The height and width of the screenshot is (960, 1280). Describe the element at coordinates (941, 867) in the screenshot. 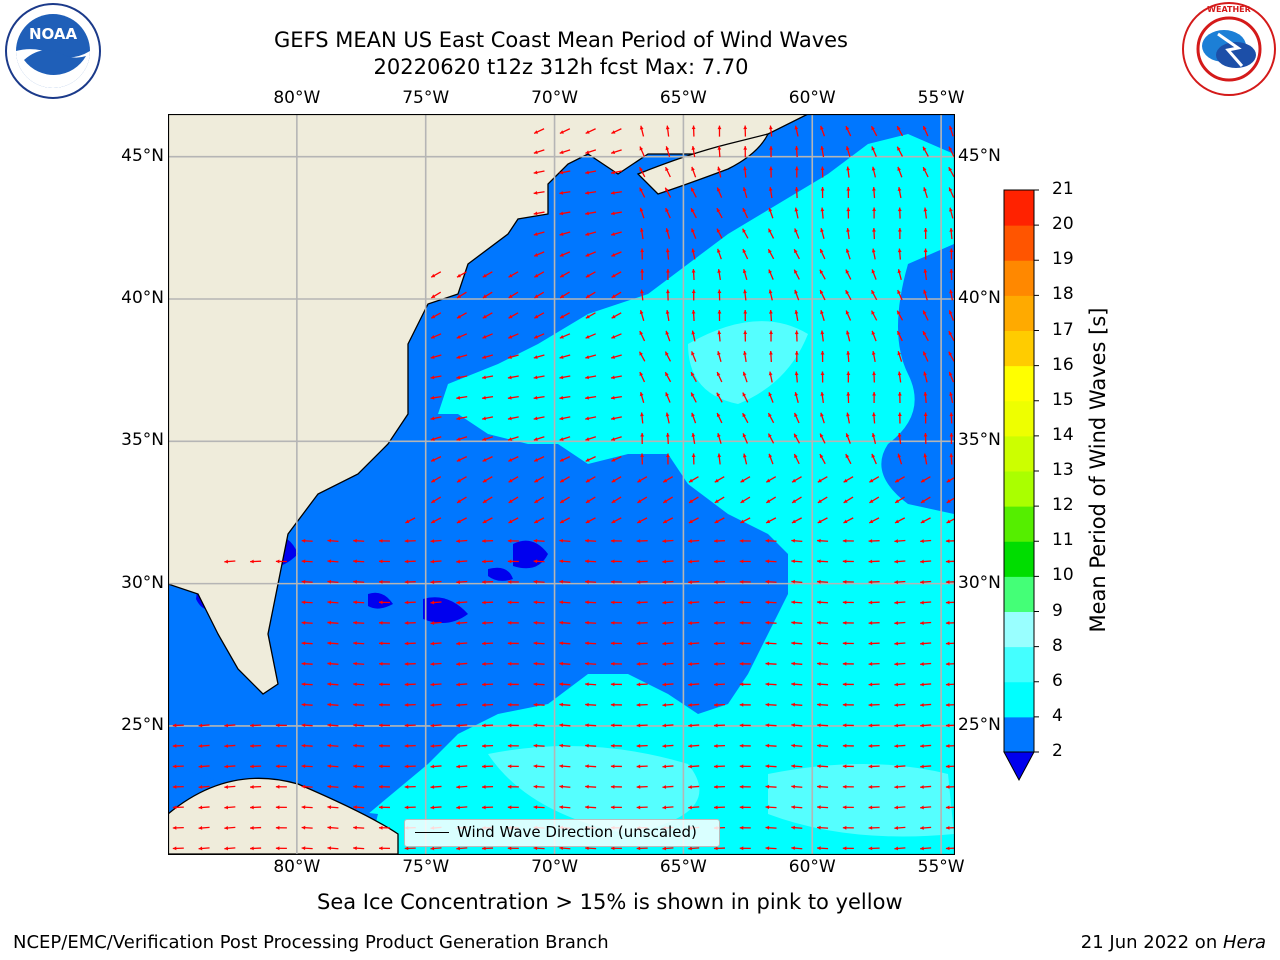

I see `lon-tick-label-bottom: 55°W` at that location.